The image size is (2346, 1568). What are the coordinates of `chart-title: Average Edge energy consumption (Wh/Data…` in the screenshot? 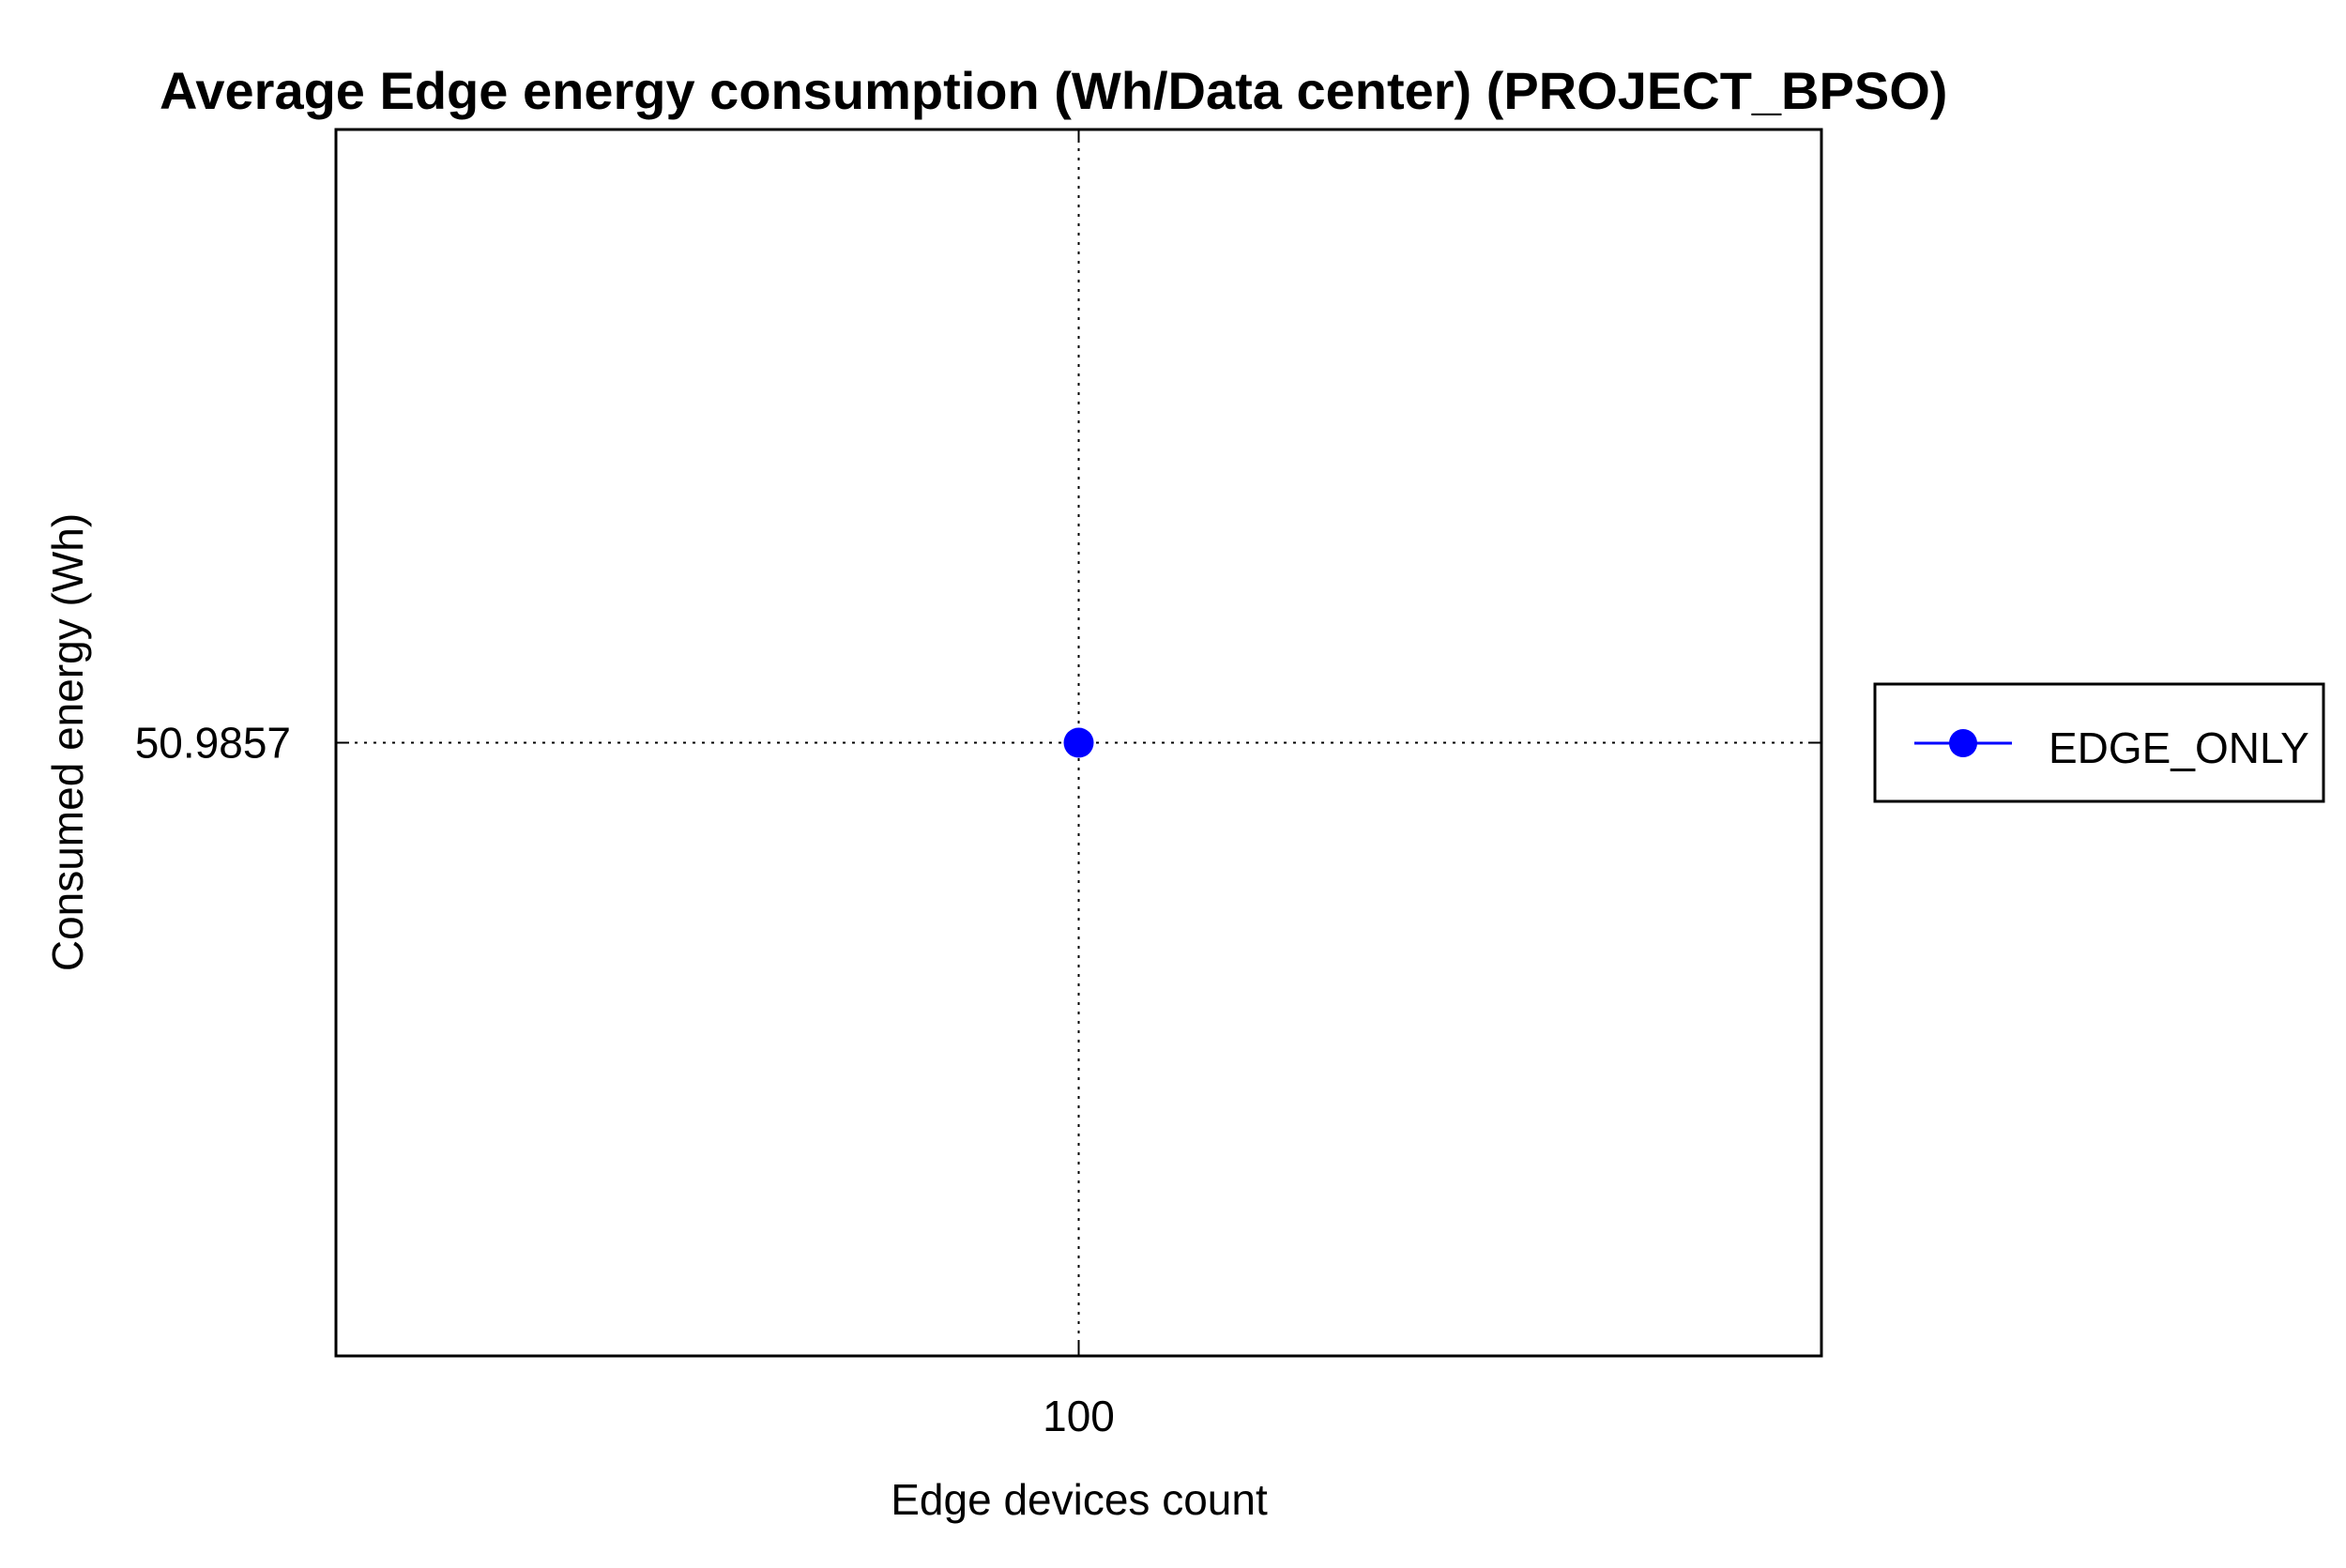 It's located at (1053, 90).